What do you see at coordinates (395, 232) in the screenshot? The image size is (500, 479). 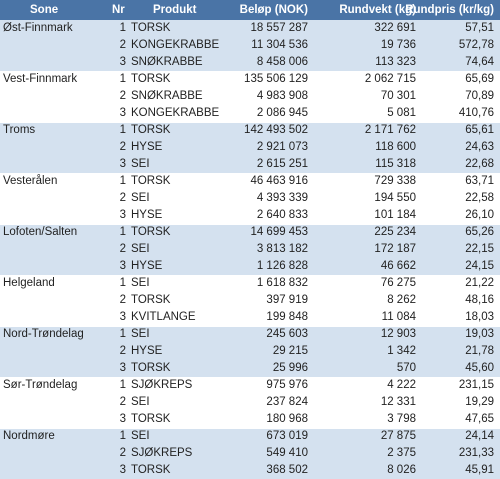 I see `row-weight: 225 234` at bounding box center [395, 232].